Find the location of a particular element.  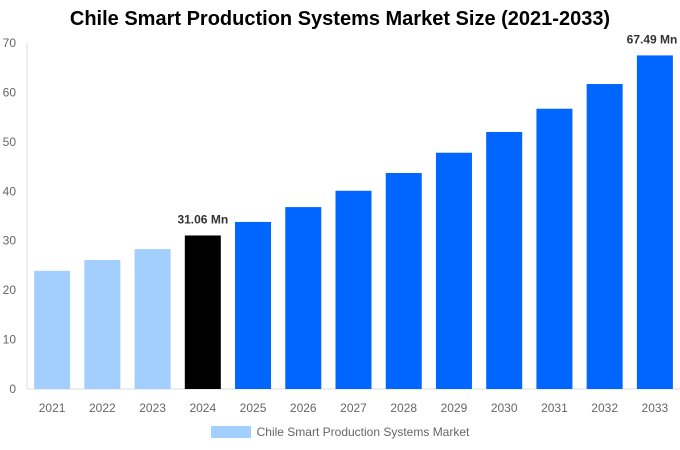

x-tick-label: 2033 is located at coordinates (655, 408).